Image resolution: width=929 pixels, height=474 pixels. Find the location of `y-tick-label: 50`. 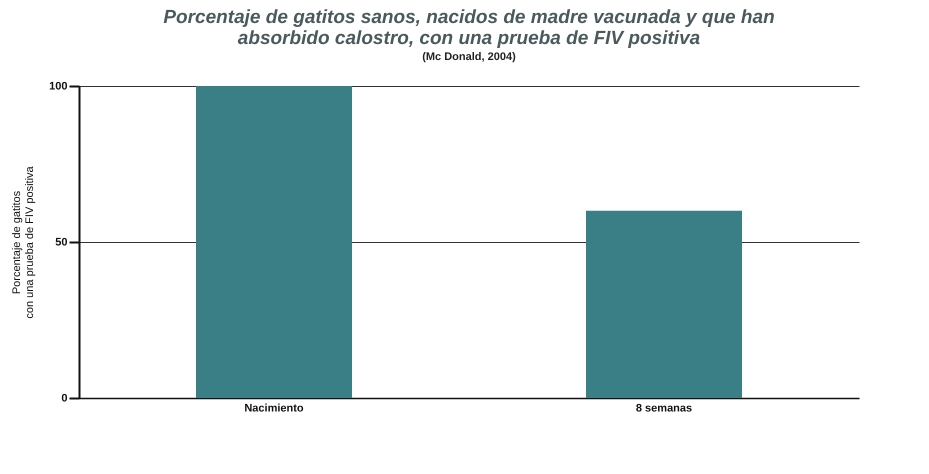

y-tick-label: 50 is located at coordinates (61, 242).